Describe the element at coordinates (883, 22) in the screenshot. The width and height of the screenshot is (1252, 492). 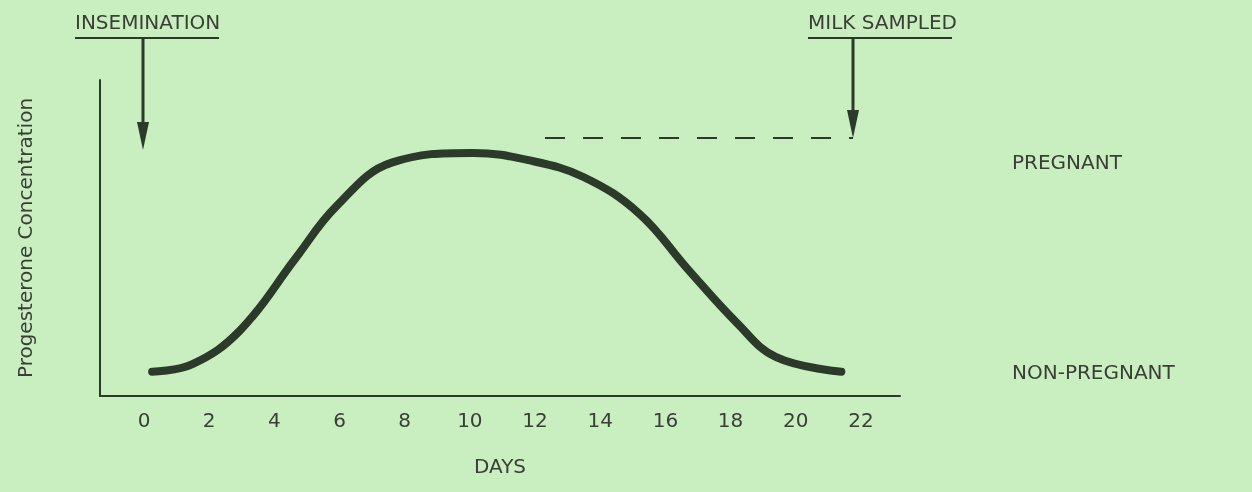
I see `text: MILK SAMPLED` at that location.